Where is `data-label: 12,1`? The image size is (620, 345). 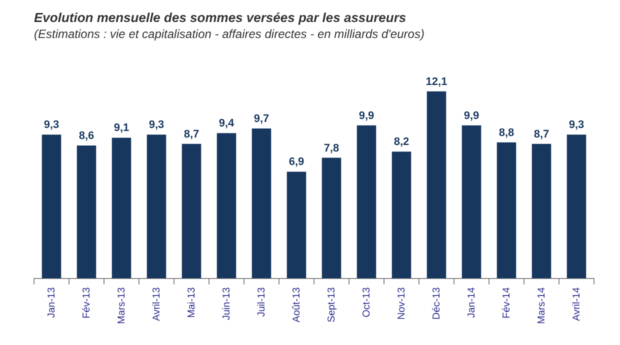 data-label: 12,1 is located at coordinates (437, 82).